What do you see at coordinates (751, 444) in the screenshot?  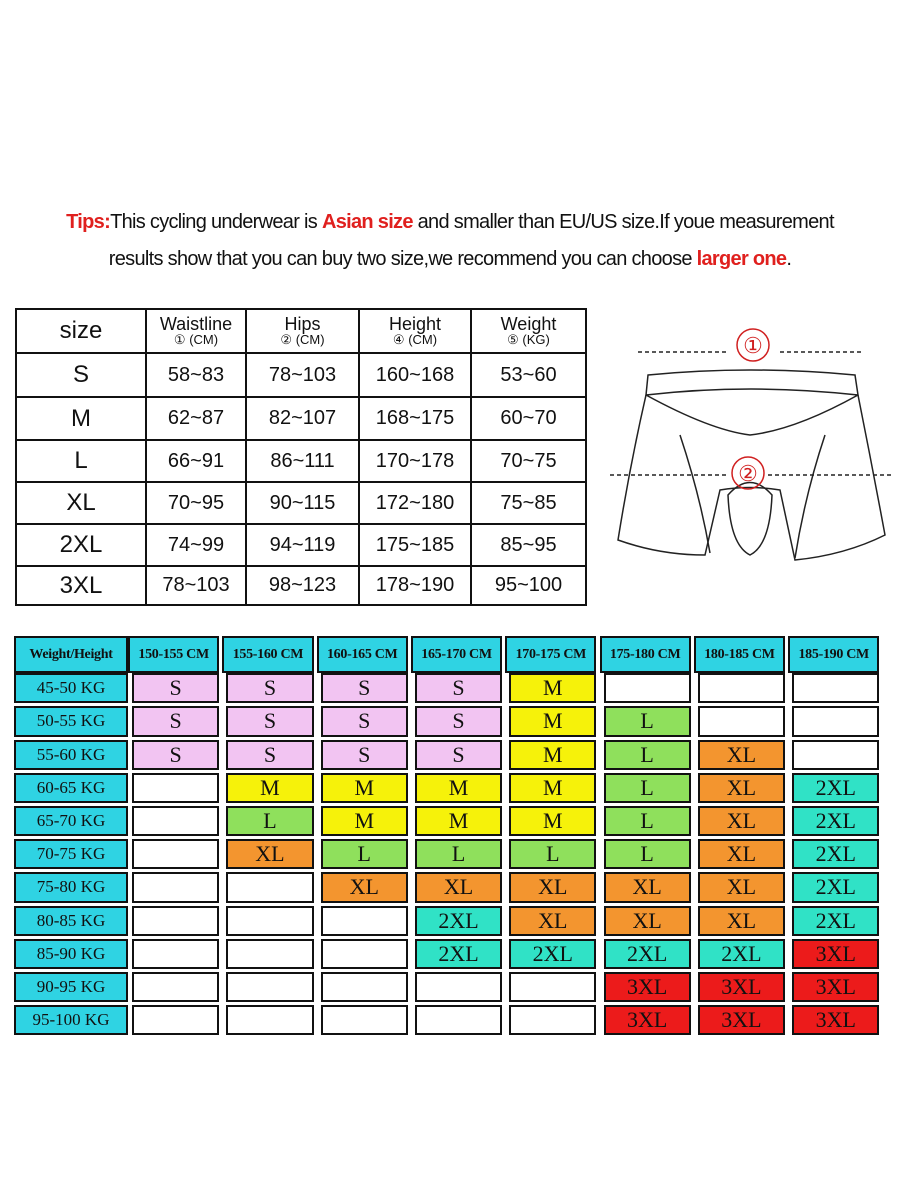 I see `shorts-diagram: ① ②` at bounding box center [751, 444].